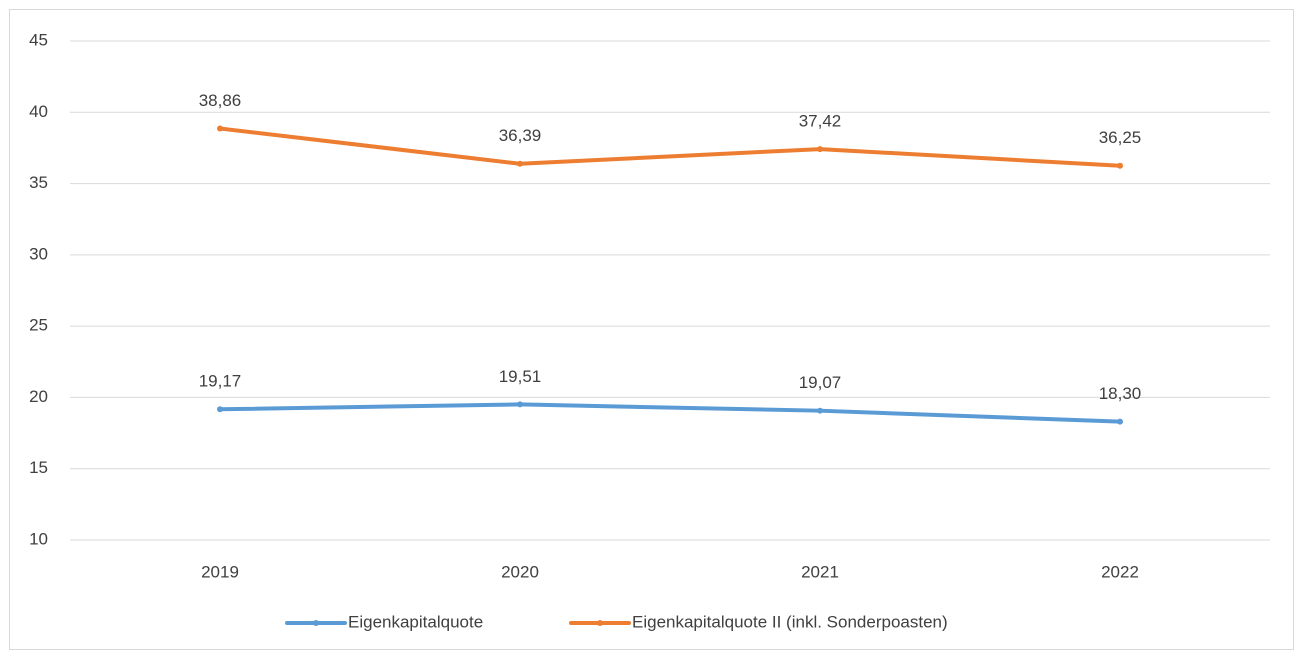 This screenshot has height=652, width=1303. I want to click on data-label: 18,30, so click(1120, 393).